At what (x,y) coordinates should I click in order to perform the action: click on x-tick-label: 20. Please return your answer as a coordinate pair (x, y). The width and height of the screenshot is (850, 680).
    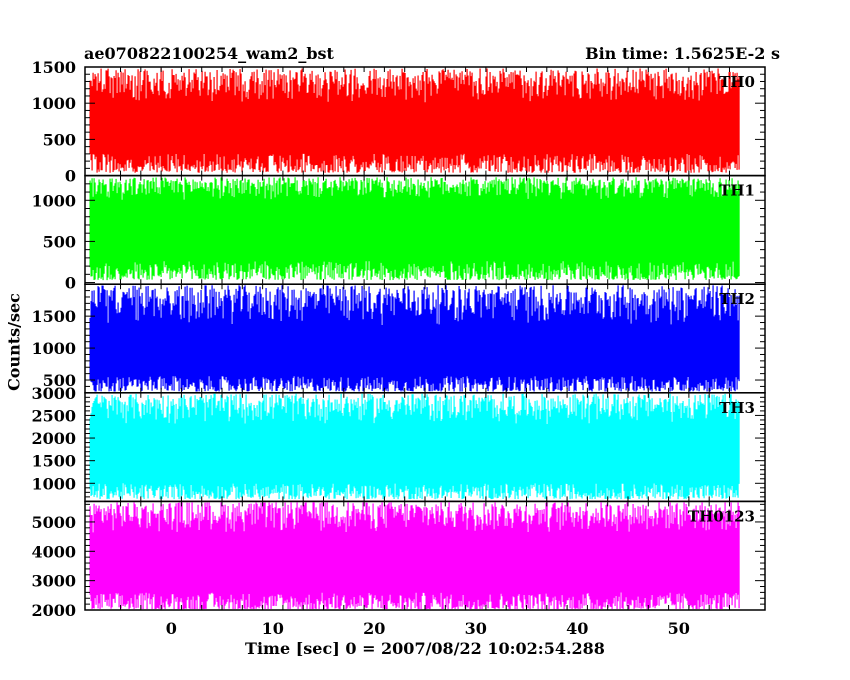
    Looking at the image, I should click on (374, 628).